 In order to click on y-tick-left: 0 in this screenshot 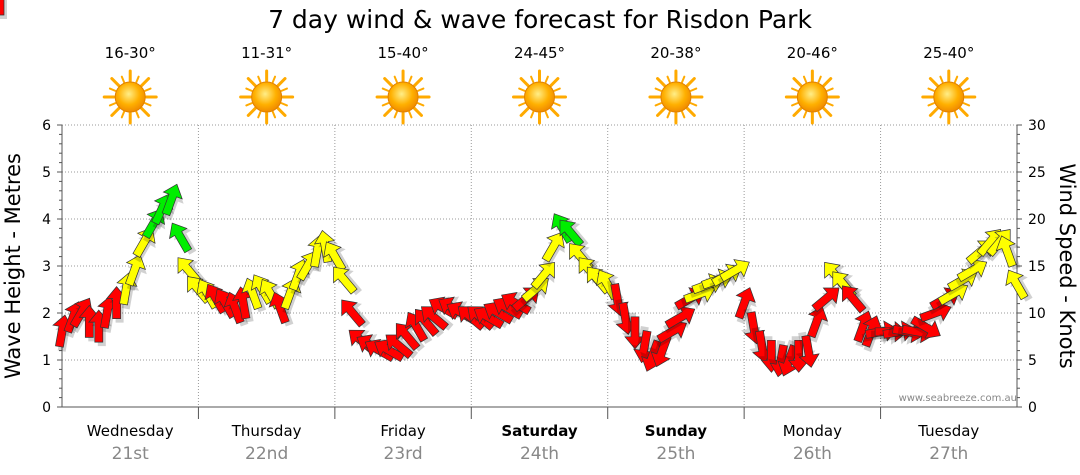, I will do `click(46, 408)`.